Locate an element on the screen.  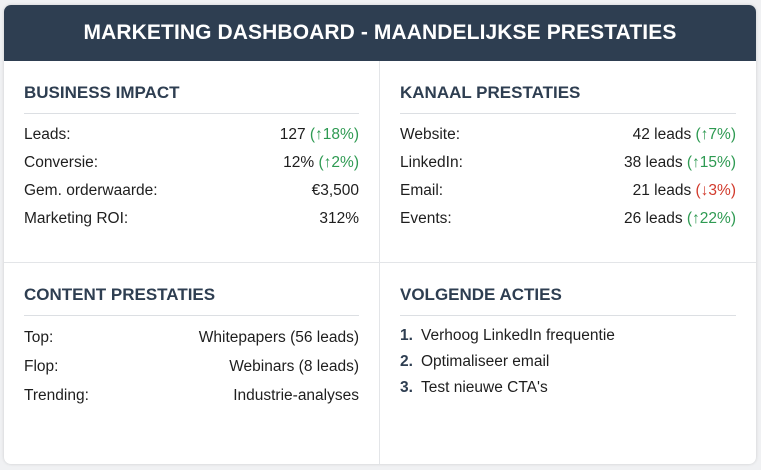
content-row: Flop: Webinars (8 leads) is located at coordinates (191, 366).